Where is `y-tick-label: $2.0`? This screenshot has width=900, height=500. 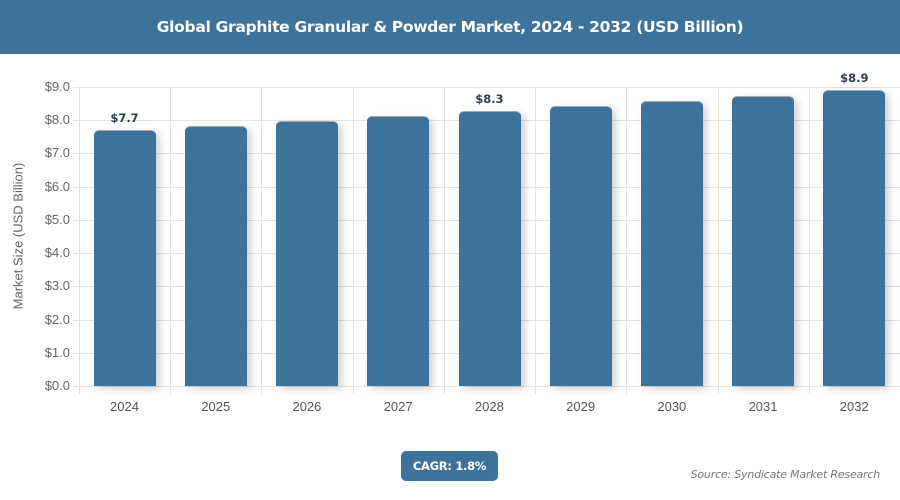 y-tick-label: $2.0 is located at coordinates (57, 319).